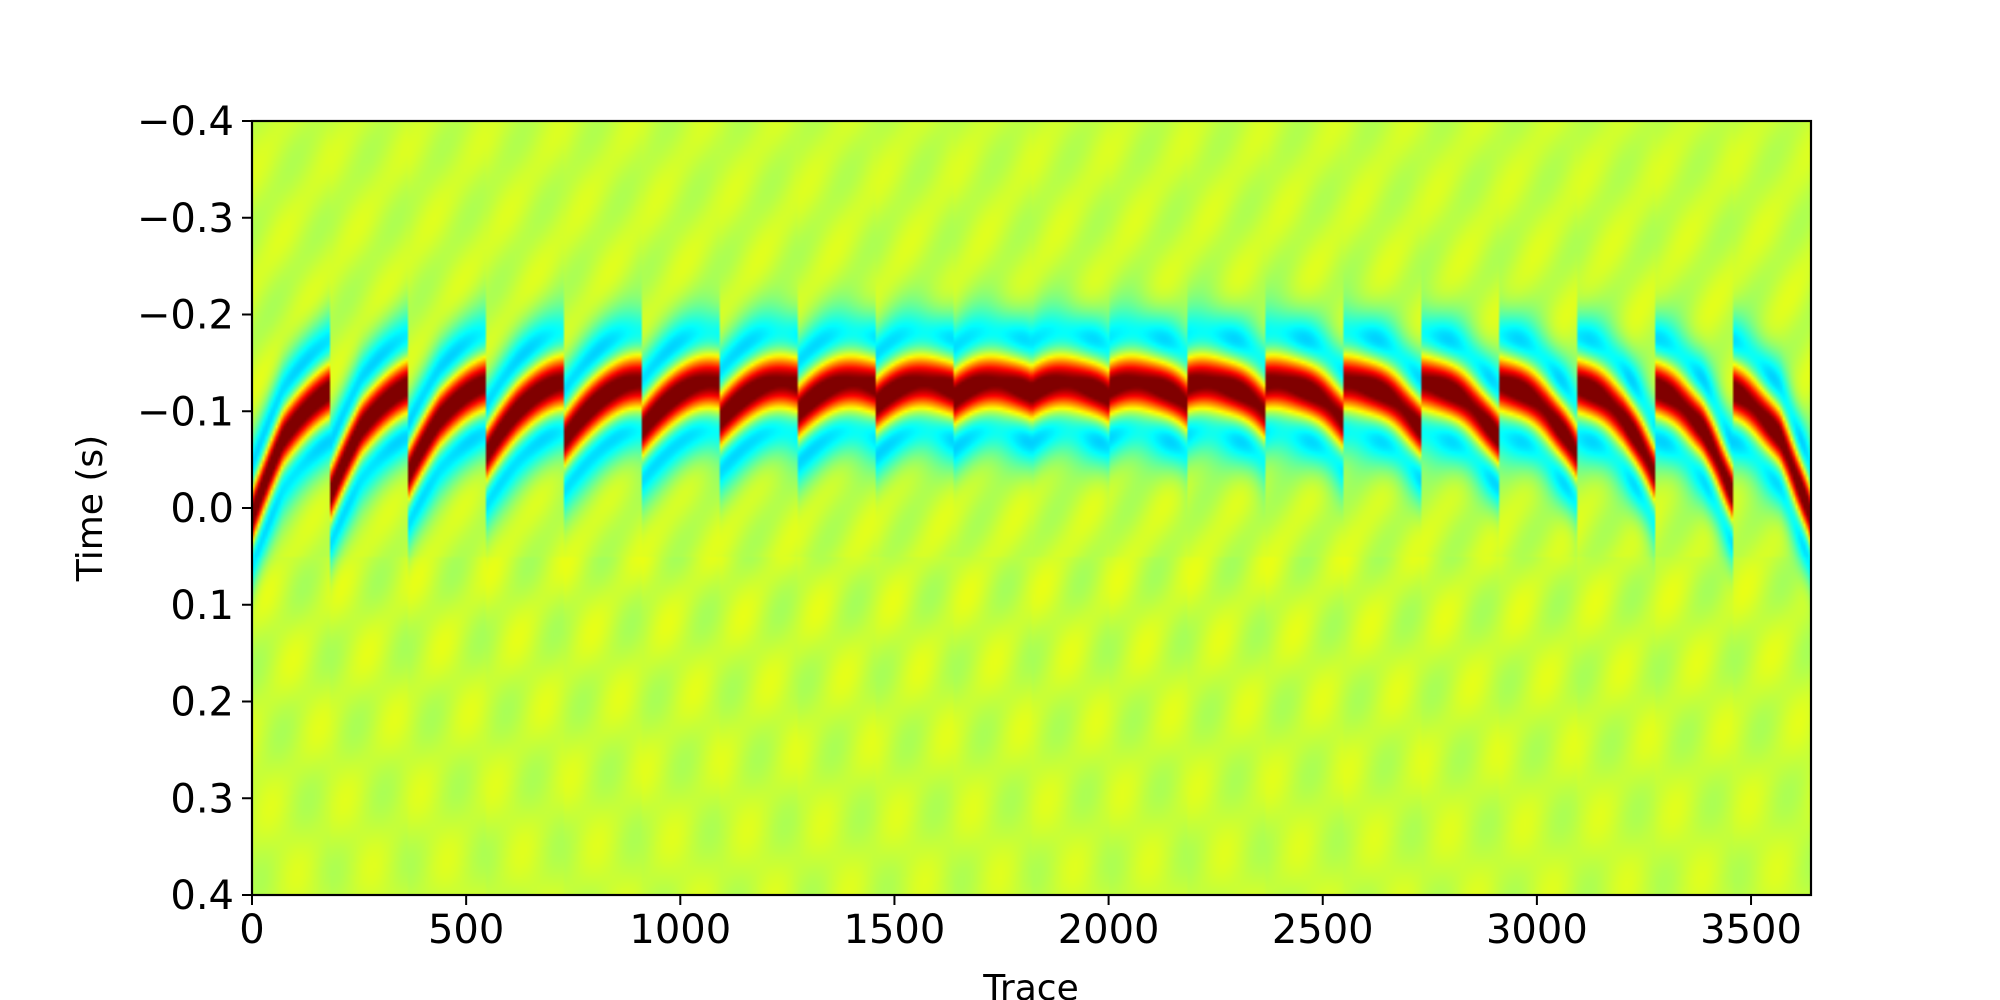 This screenshot has height=1000, width=2000. What do you see at coordinates (1020, 924) in the screenshot?
I see `x-axis: 0 500 1000 1500 2000 2500 3000 3500` at bounding box center [1020, 924].